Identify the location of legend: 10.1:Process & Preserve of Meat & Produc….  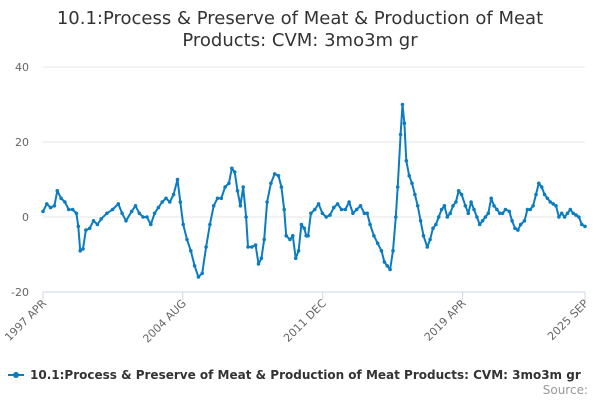
(294, 375).